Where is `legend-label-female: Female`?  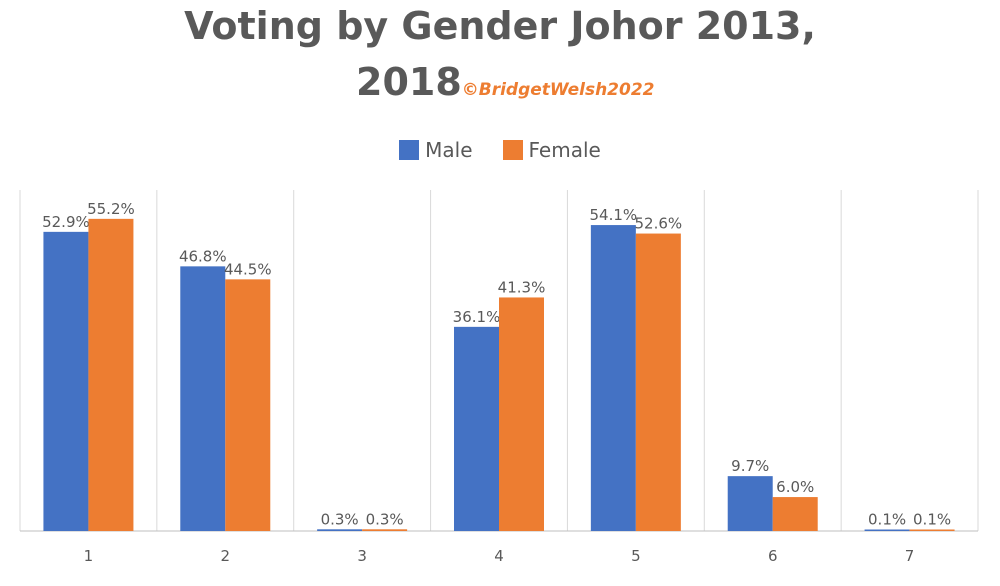
legend-label-female: Female is located at coordinates (564, 150).